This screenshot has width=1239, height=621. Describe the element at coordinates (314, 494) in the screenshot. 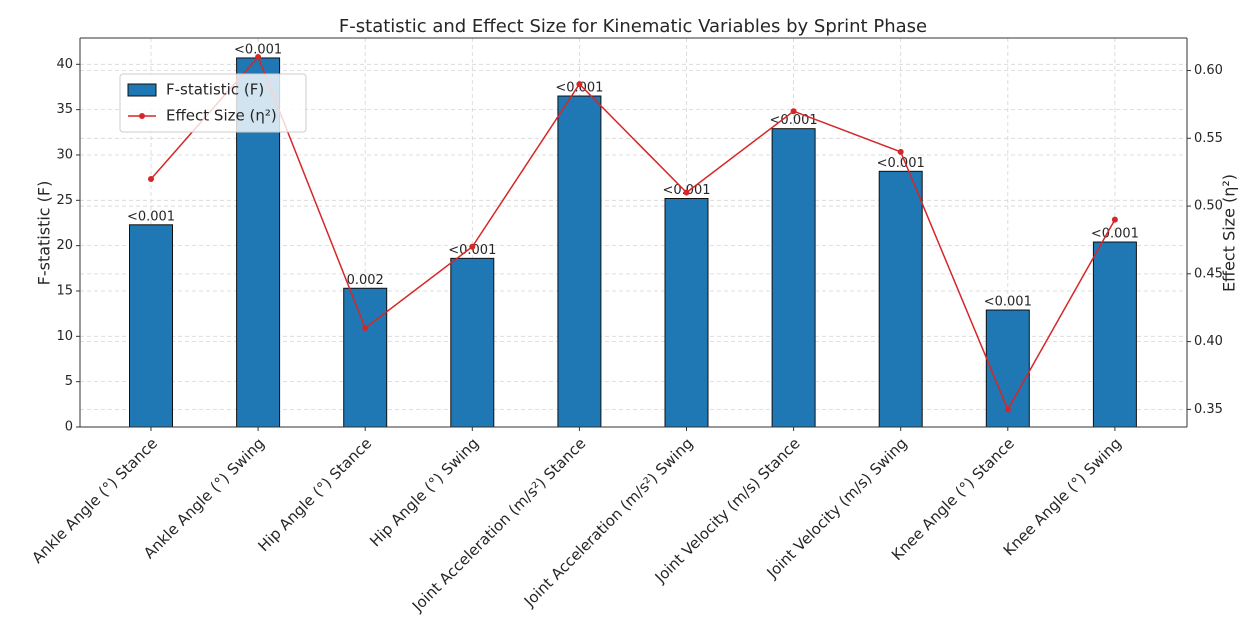

I see `x-tick-label: Hip Angle (°) Stance` at that location.